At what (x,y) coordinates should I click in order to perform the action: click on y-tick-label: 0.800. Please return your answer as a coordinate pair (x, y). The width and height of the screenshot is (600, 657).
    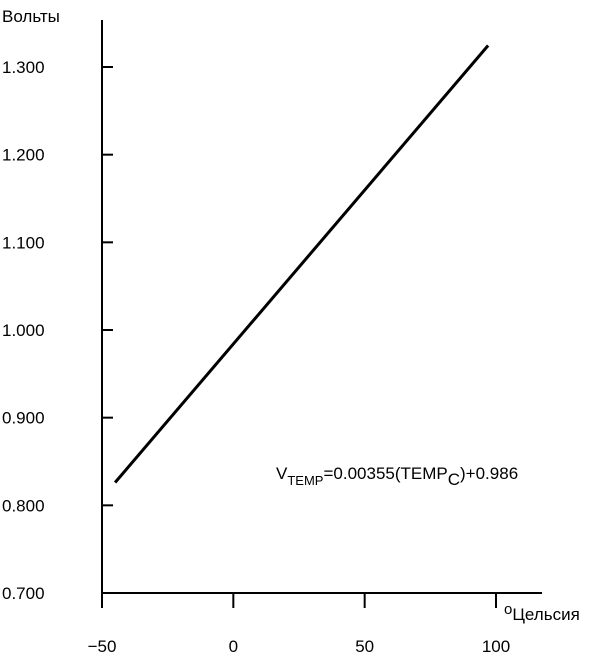
    Looking at the image, I should click on (23, 505).